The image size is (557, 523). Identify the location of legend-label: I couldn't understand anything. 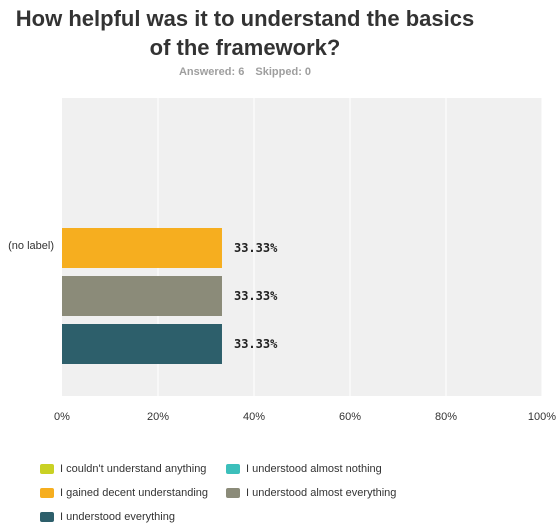
(133, 469).